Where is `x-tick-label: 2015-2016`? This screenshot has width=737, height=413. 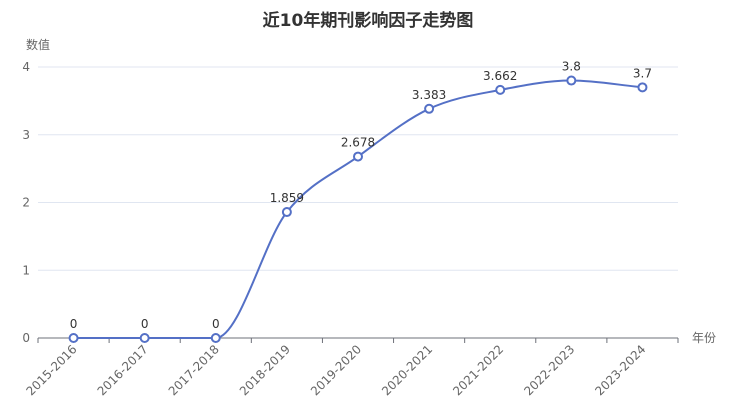
x-tick-label: 2015-2016 is located at coordinates (52, 370).